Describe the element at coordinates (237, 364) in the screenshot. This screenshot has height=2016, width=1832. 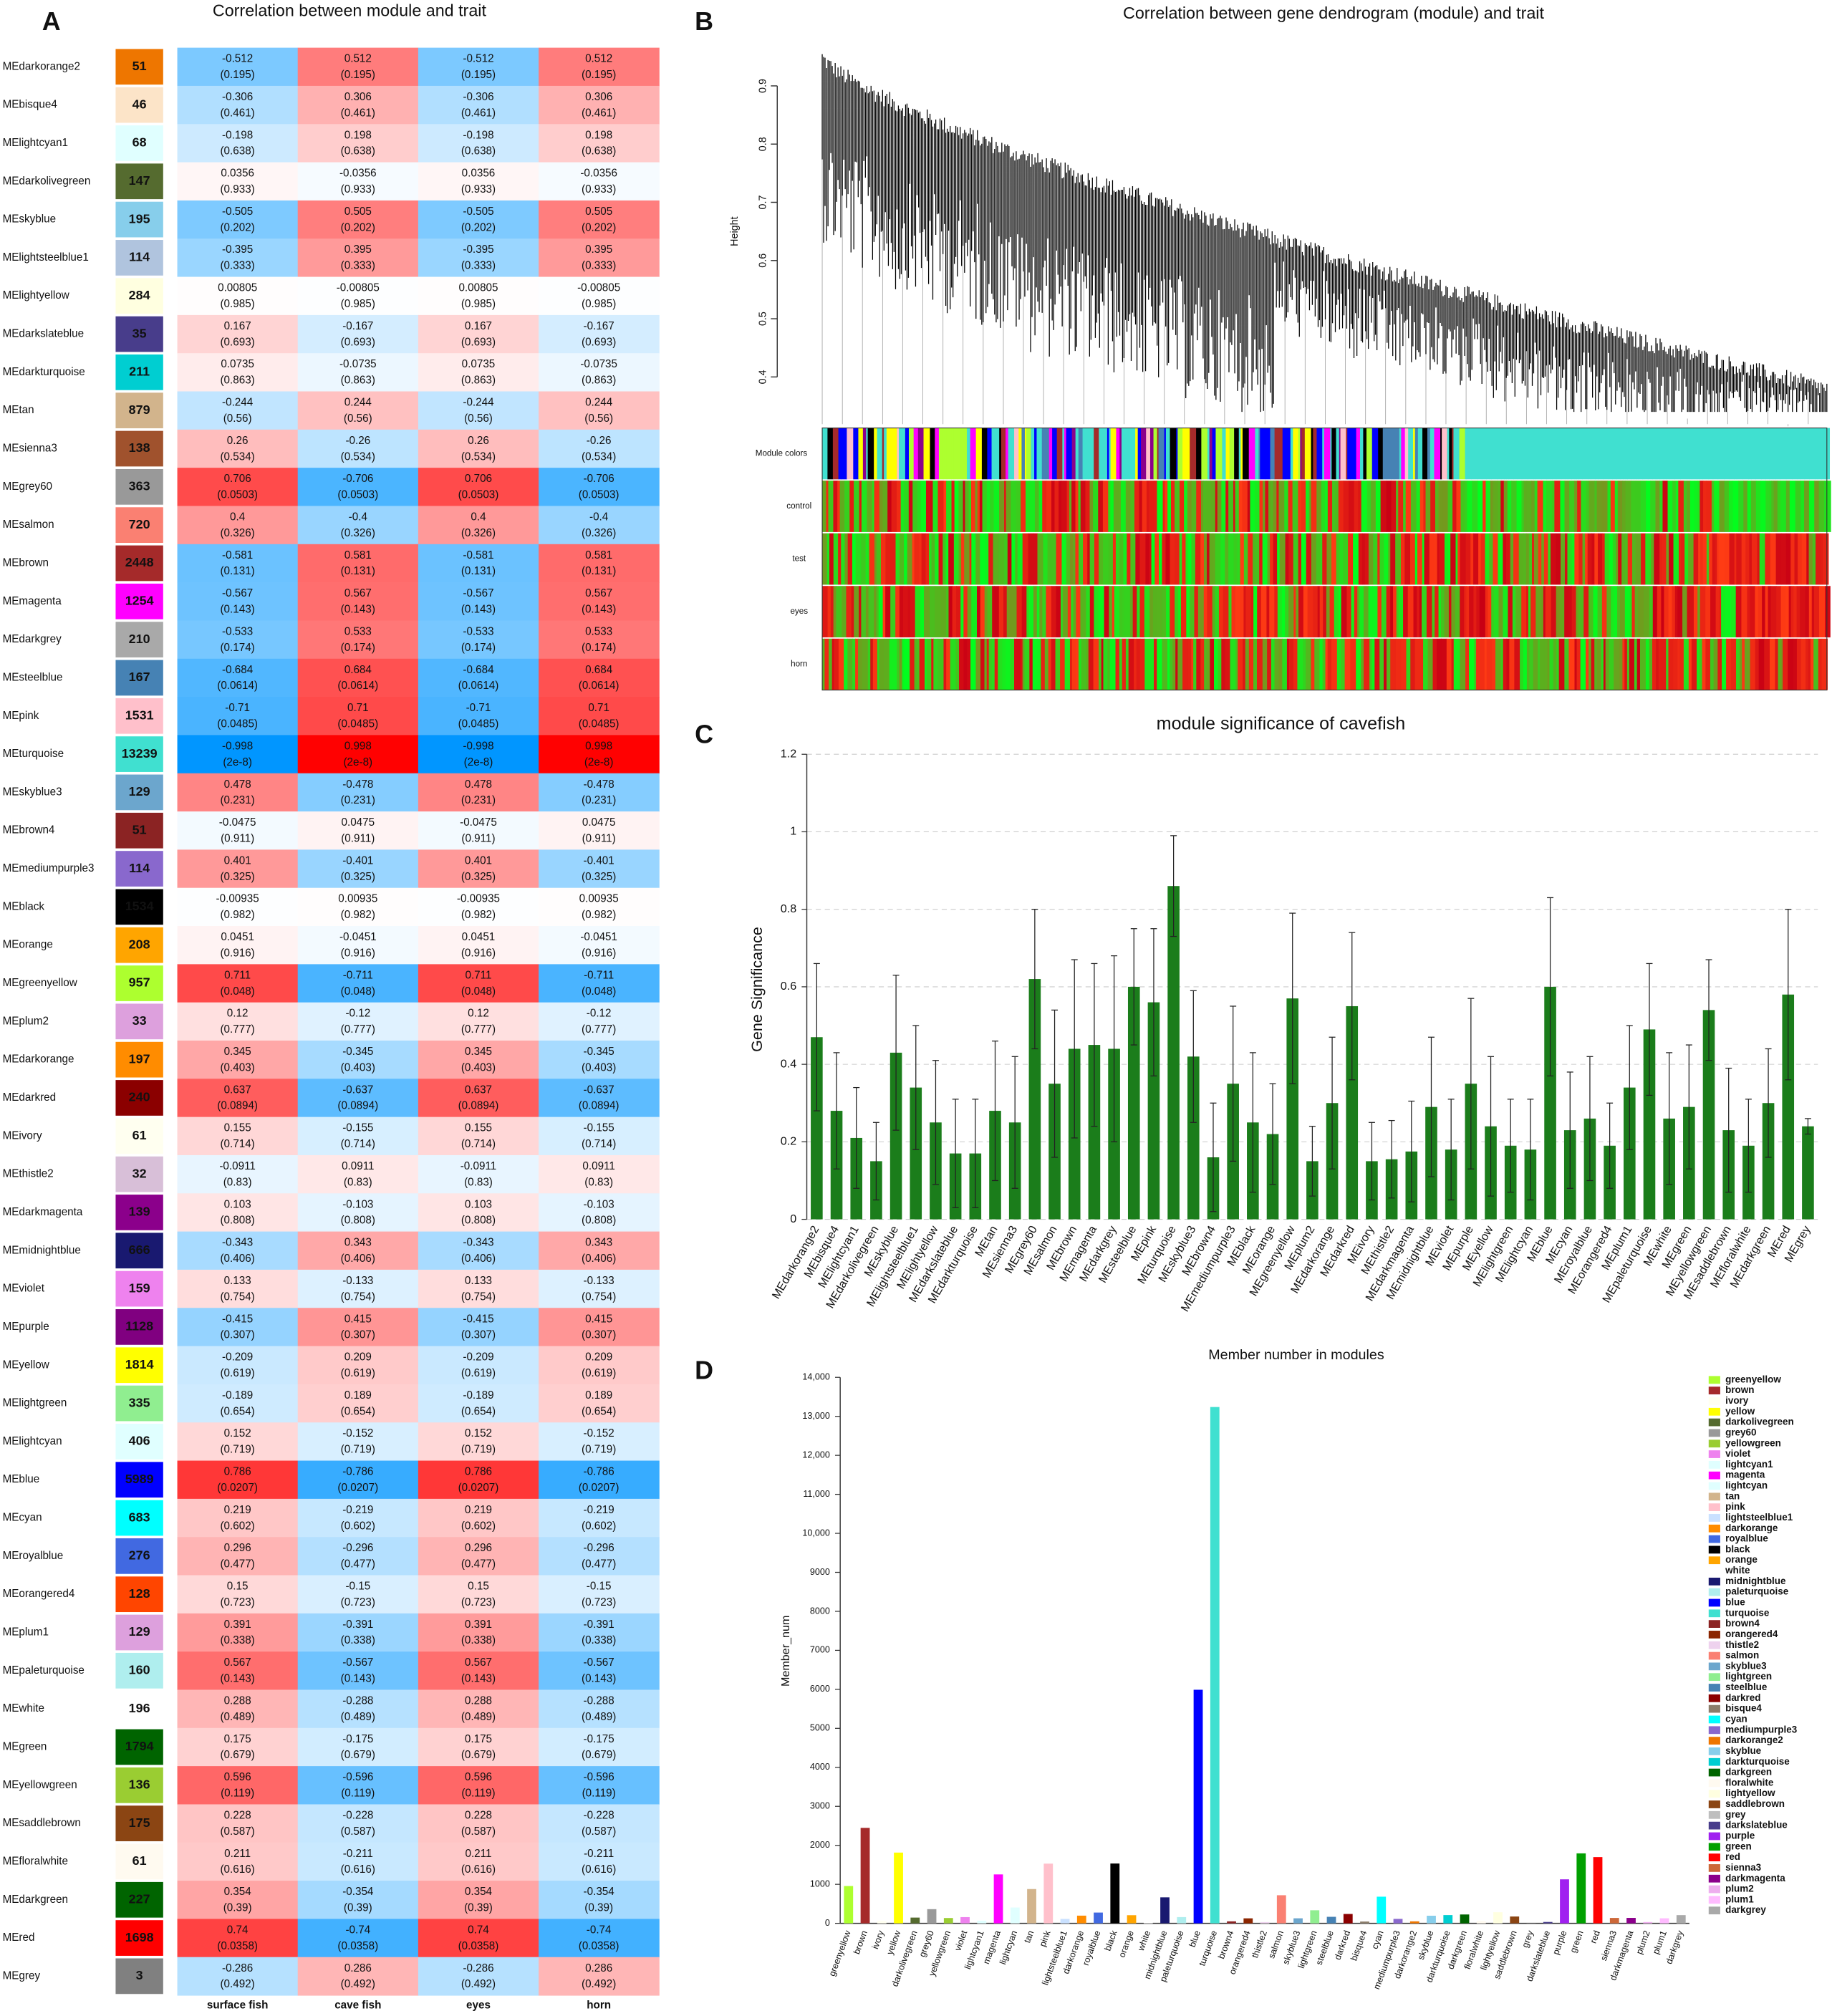
I see `cell-value: 0.0735` at that location.